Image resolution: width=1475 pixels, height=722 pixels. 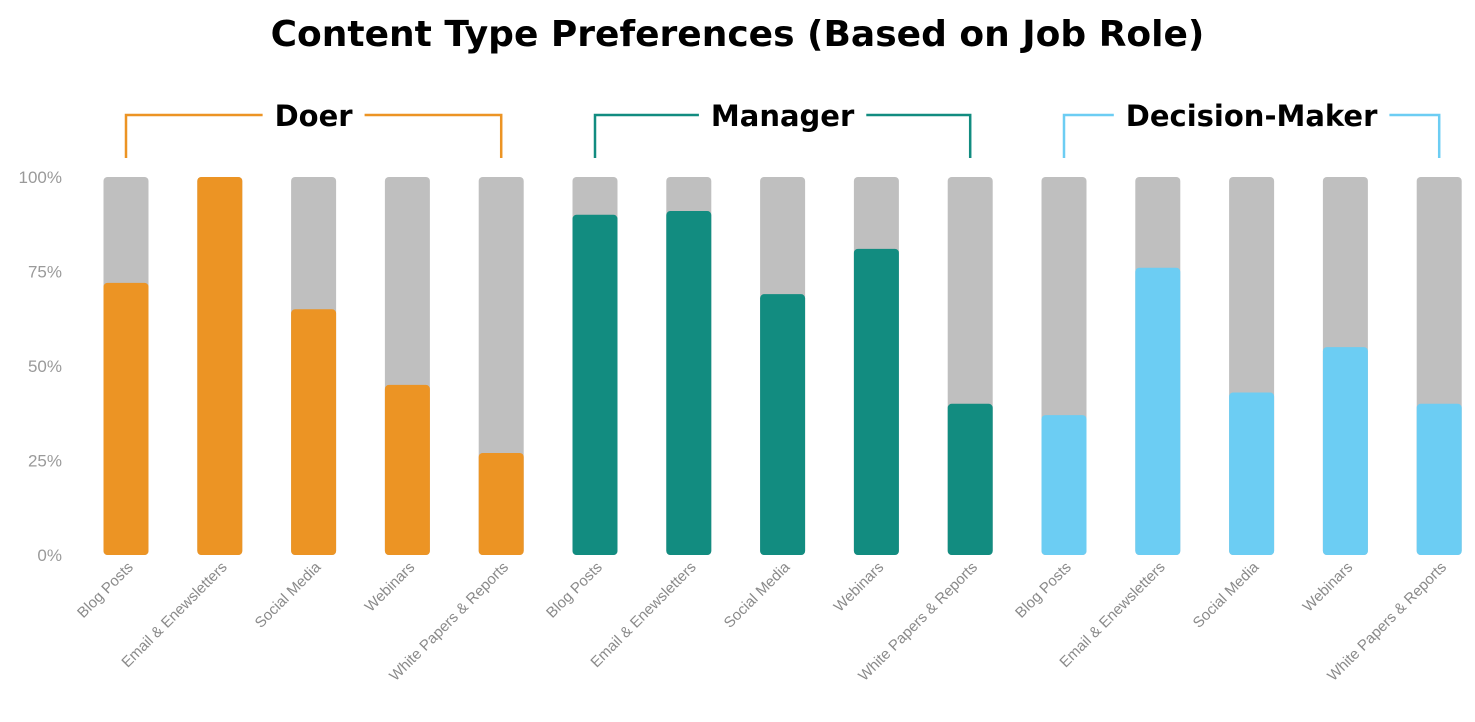 I want to click on y-tick-label: 75%, so click(x=45, y=272).